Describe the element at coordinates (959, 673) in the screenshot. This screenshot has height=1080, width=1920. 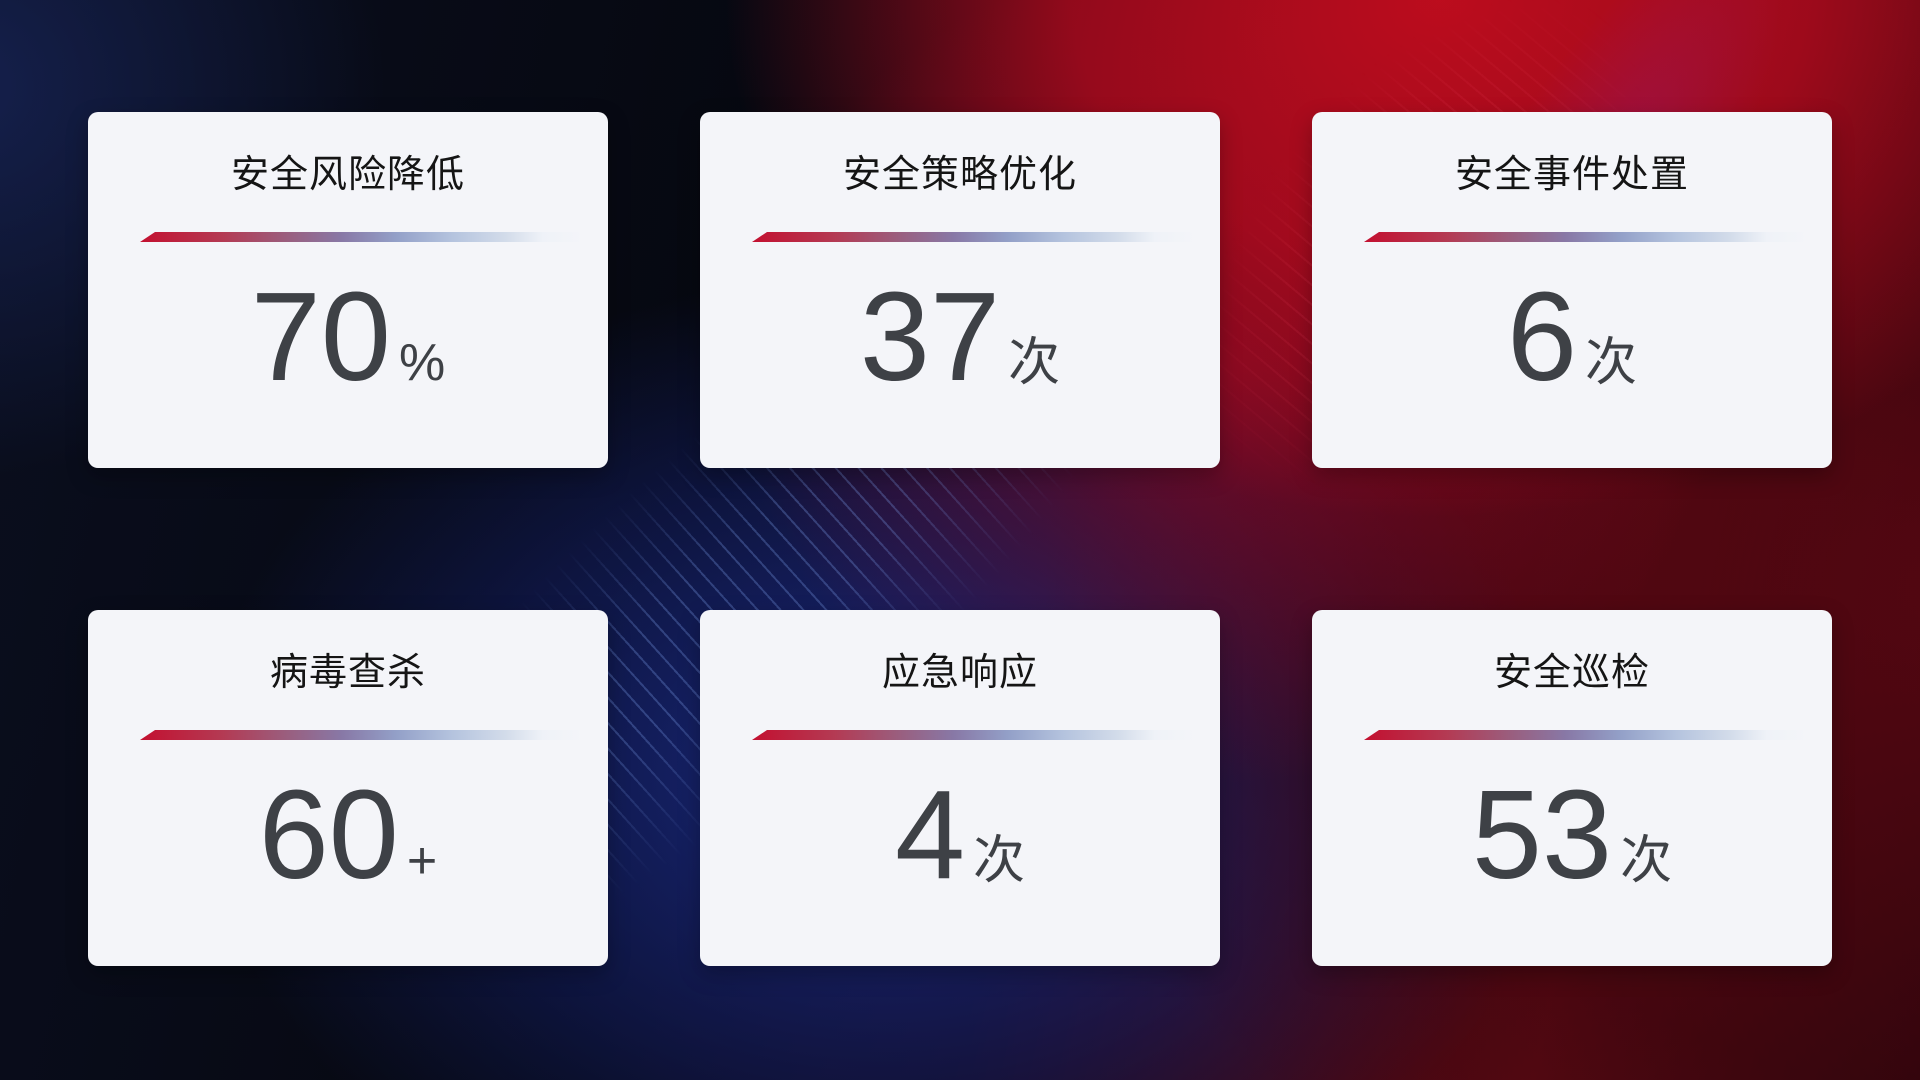
I see `stat-card-title: 应急响应` at that location.